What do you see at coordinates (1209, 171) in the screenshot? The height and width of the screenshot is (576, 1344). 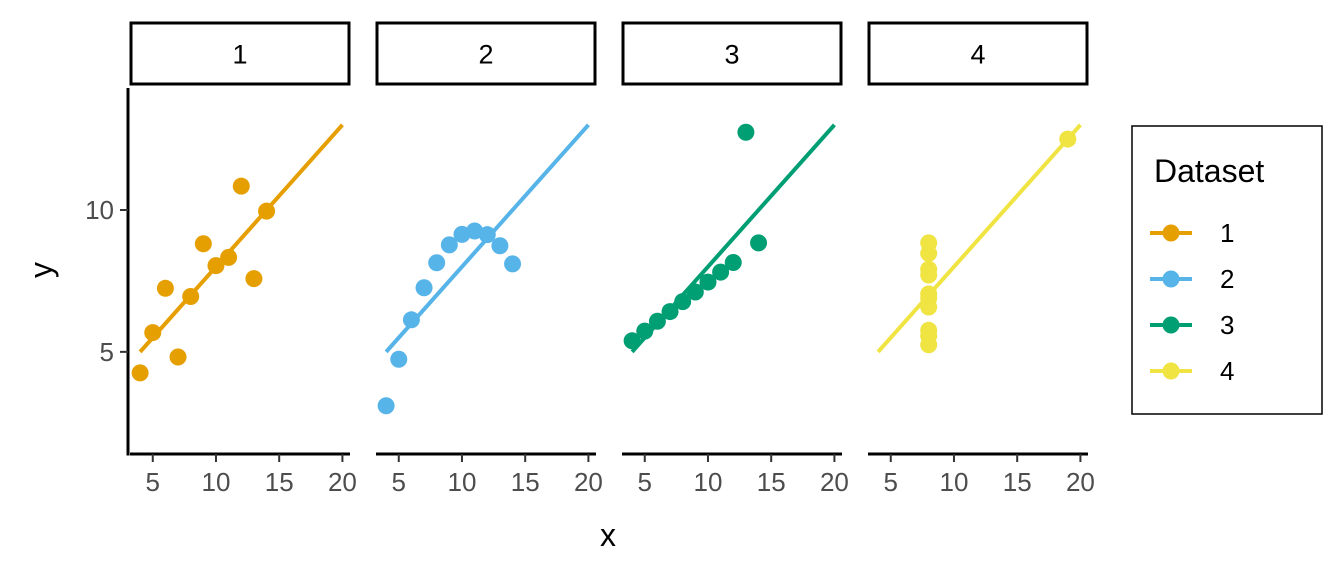 I see `legend-title: Dataset` at bounding box center [1209, 171].